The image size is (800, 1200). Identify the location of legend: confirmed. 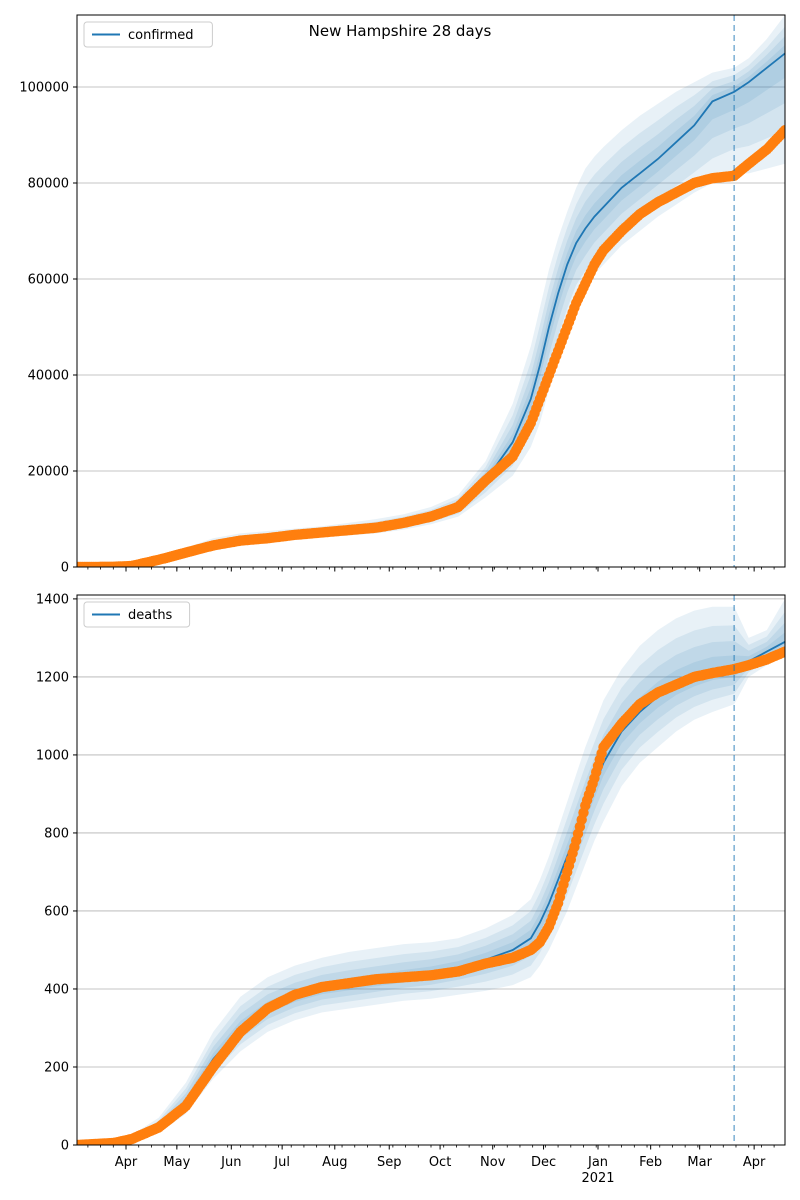
(148, 34).